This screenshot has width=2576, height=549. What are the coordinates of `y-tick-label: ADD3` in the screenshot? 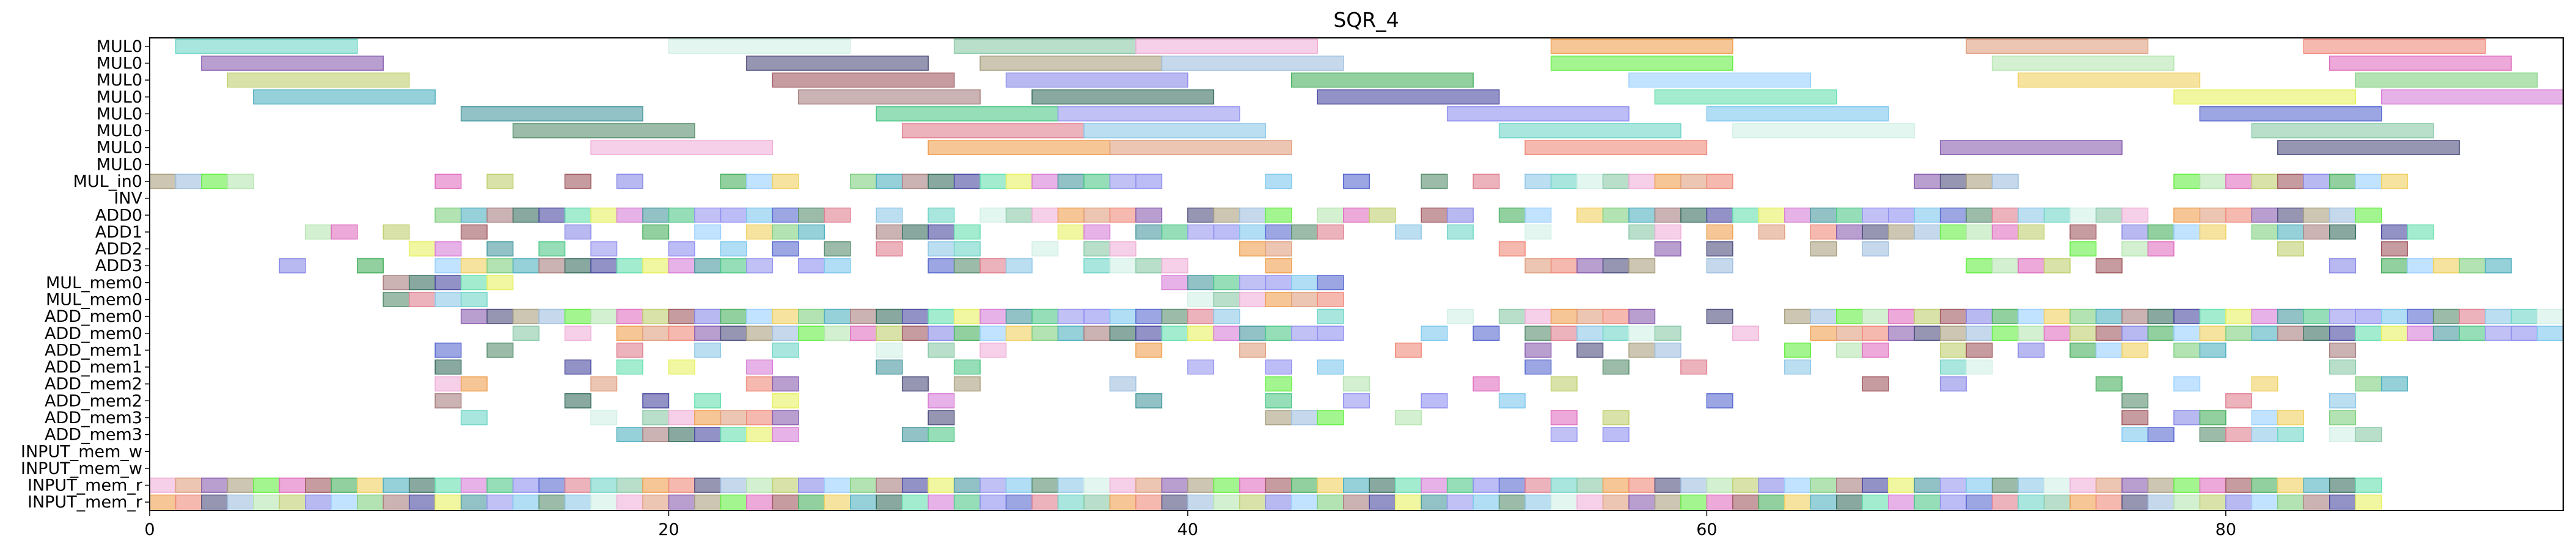 It's located at (118, 265).